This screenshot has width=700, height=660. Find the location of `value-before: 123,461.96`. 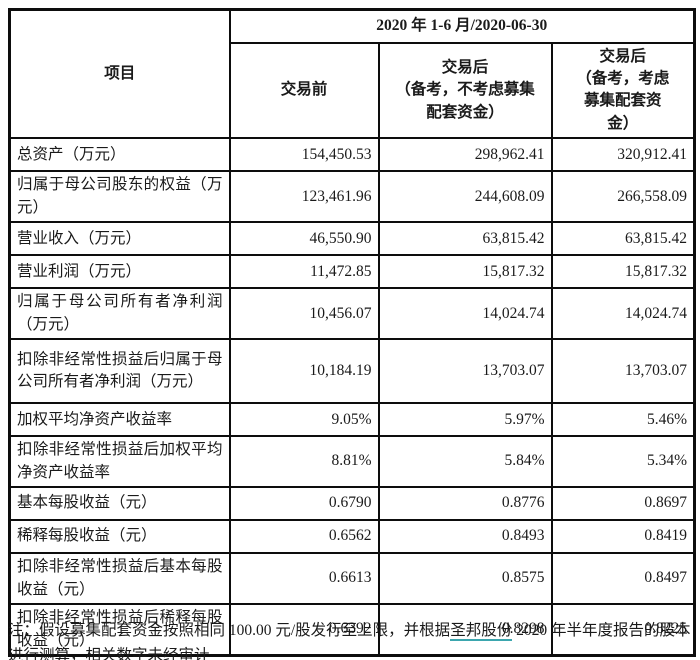

value-before: 123,461.96 is located at coordinates (304, 197).